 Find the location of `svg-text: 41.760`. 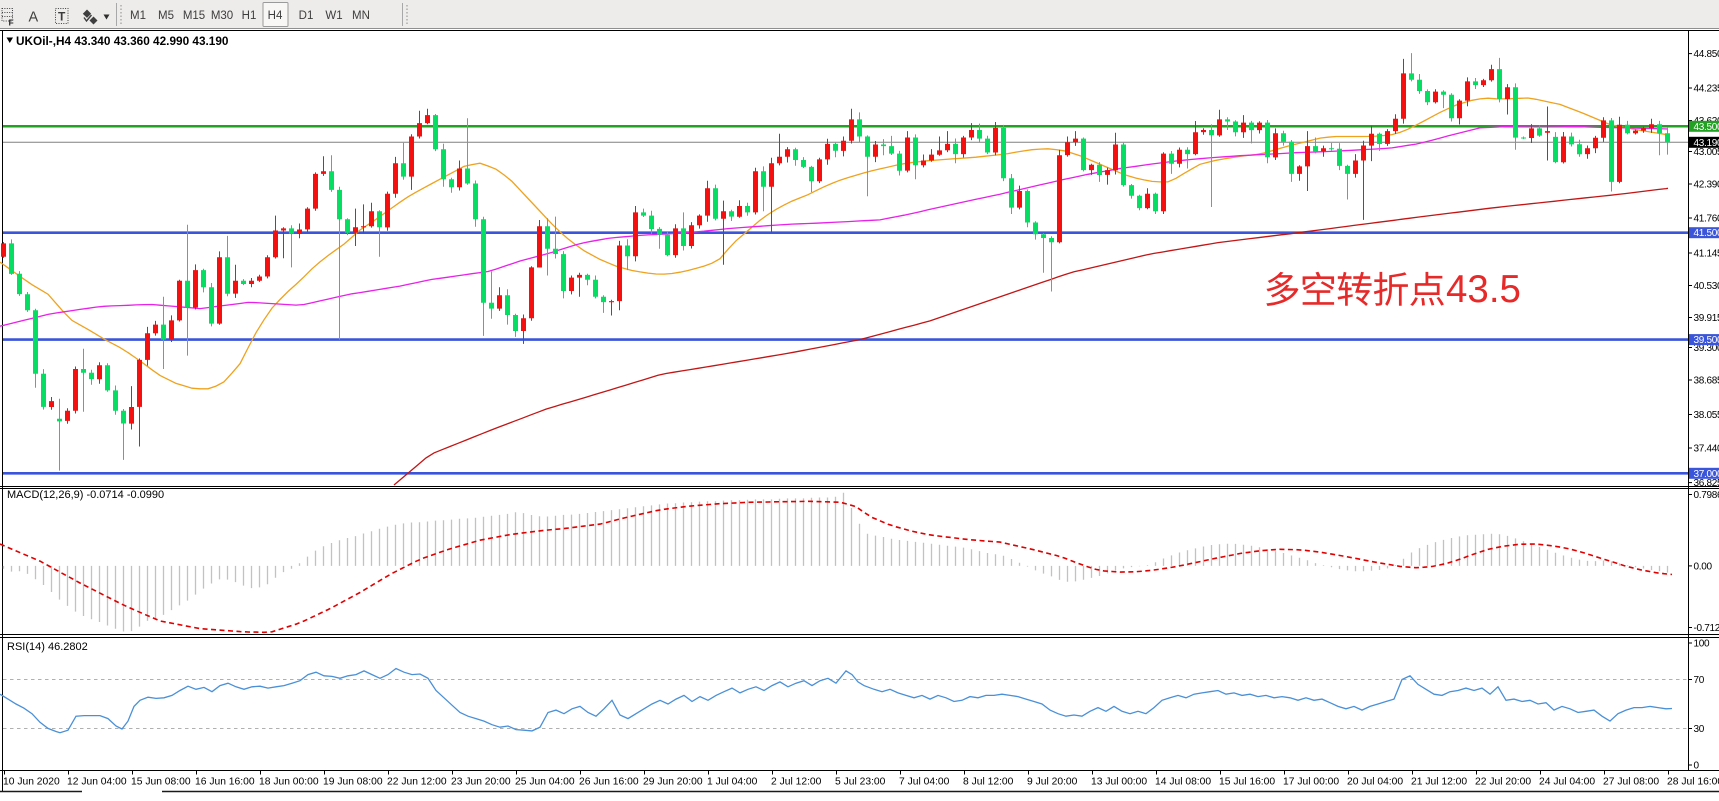

svg-text: 41.760 is located at coordinates (1706, 219).